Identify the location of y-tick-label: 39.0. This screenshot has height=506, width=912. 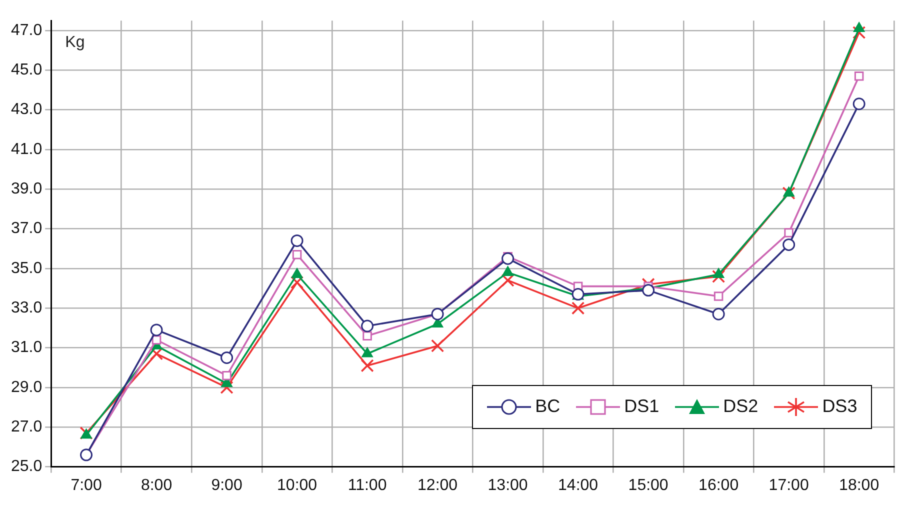
(26, 189).